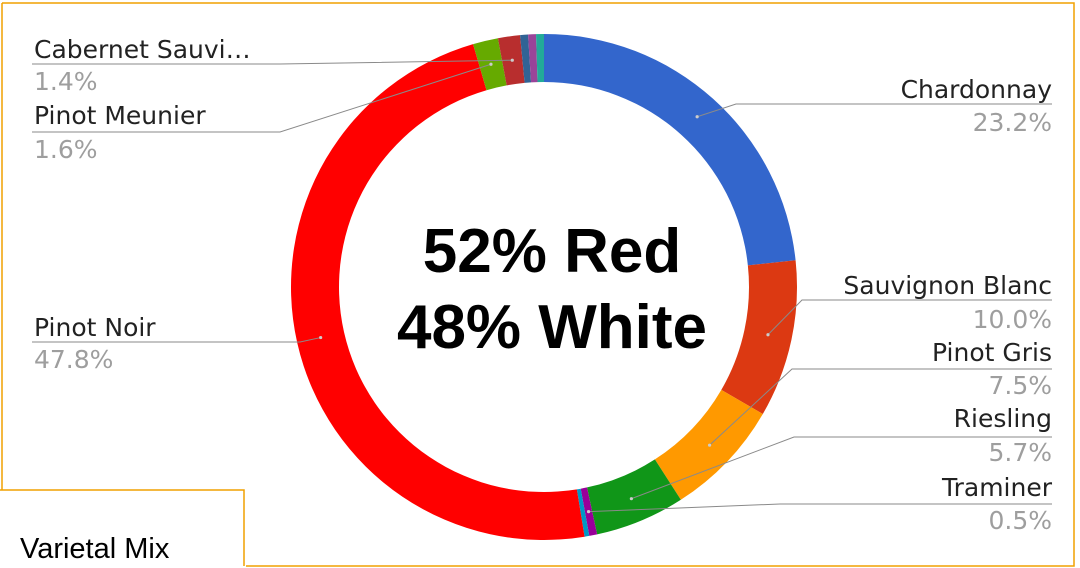 The width and height of the screenshot is (1080, 568). I want to click on label-value-pinot-noir: 47.8%, so click(73, 359).